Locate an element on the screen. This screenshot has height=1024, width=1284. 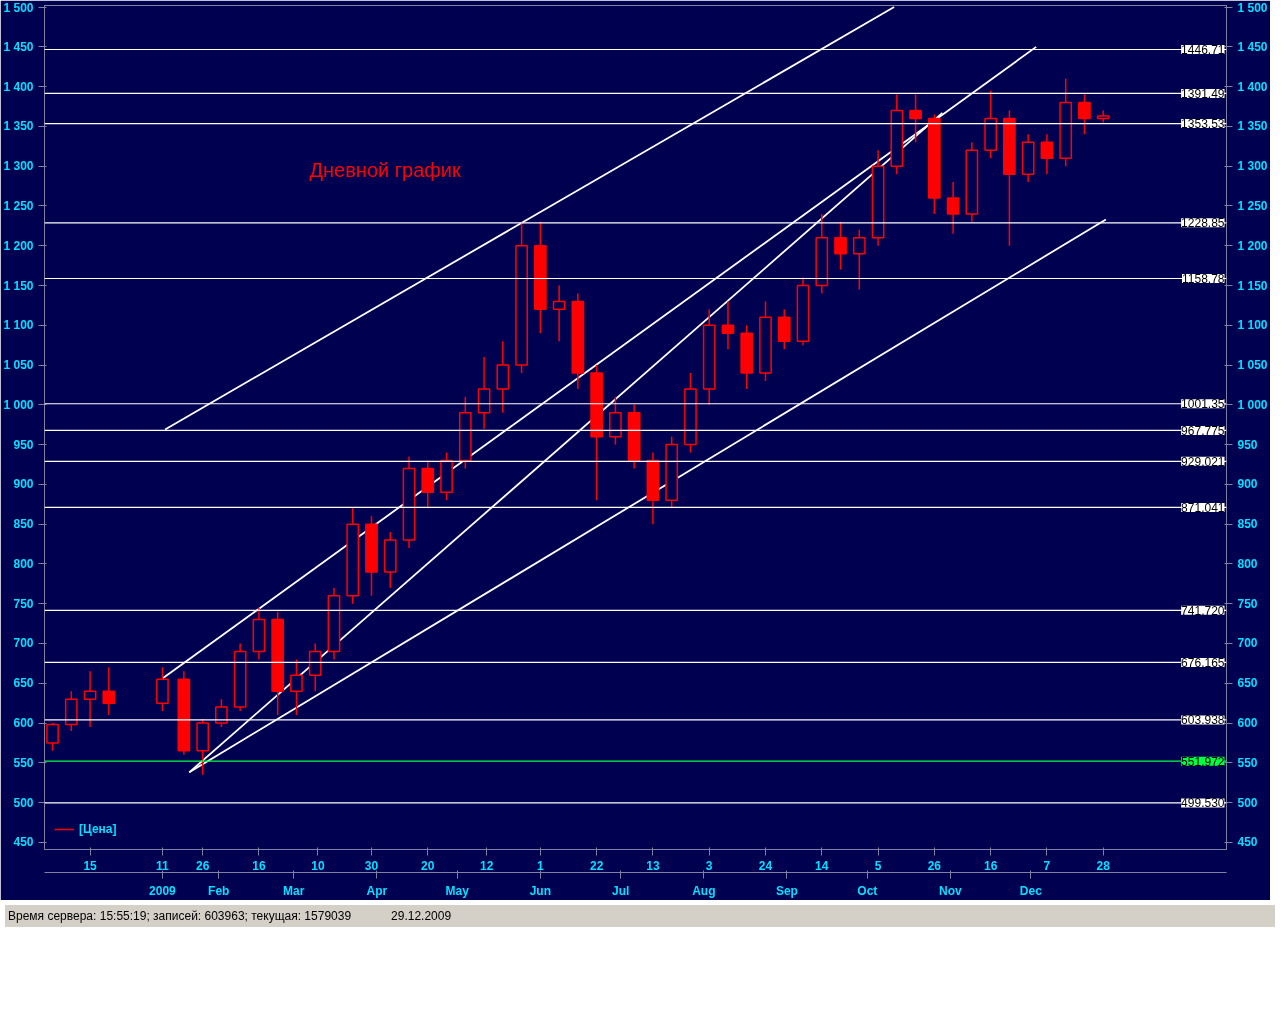
y-tick-label: 750 is located at coordinates (23, 603).